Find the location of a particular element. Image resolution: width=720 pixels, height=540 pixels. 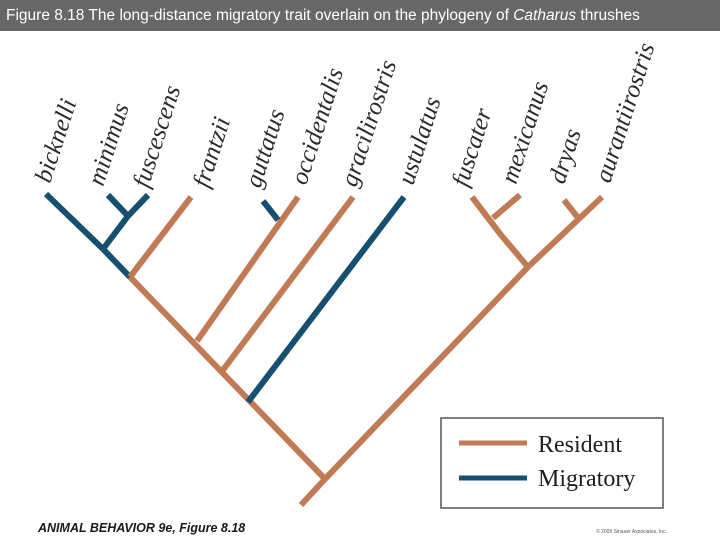

figure-credit: ANIMAL BEHAVIOR 9e, Figure 8.18 is located at coordinates (142, 528).